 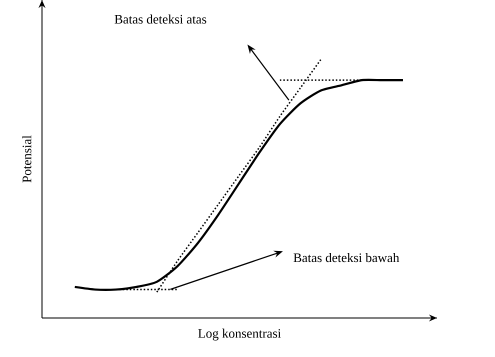 What do you see at coordinates (347, 257) in the screenshot?
I see `annotation: Batas deteksi bawah` at bounding box center [347, 257].